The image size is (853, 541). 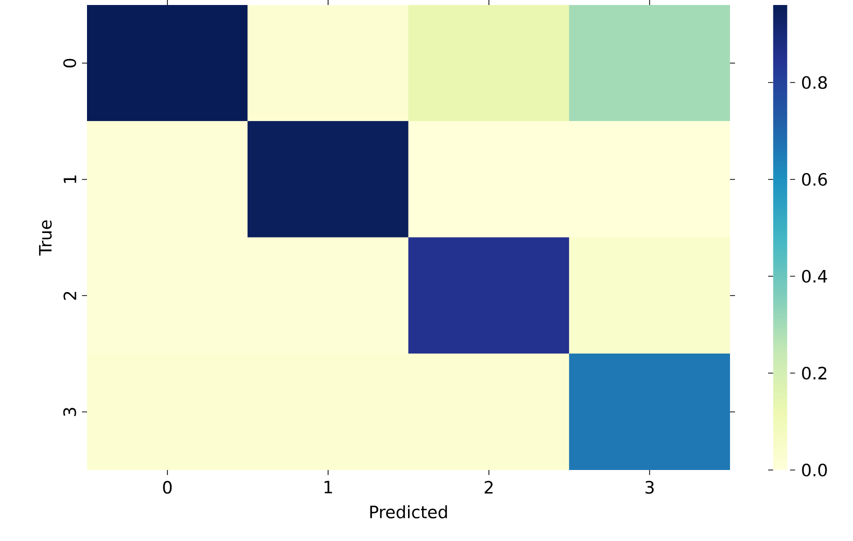 I want to click on x-tick-label: 2, so click(x=488, y=487).